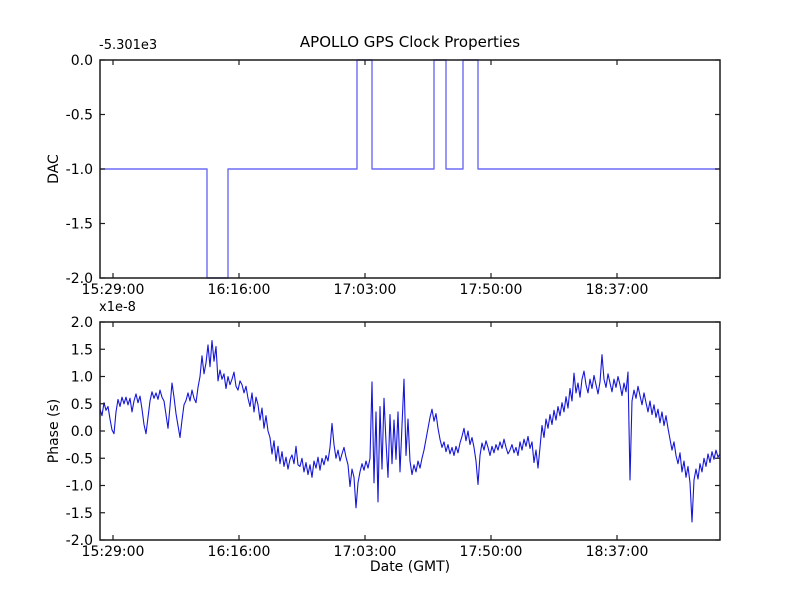 Image resolution: width=800 pixels, height=600 pixels. I want to click on x-axis-label: Date (GMT), so click(410, 567).